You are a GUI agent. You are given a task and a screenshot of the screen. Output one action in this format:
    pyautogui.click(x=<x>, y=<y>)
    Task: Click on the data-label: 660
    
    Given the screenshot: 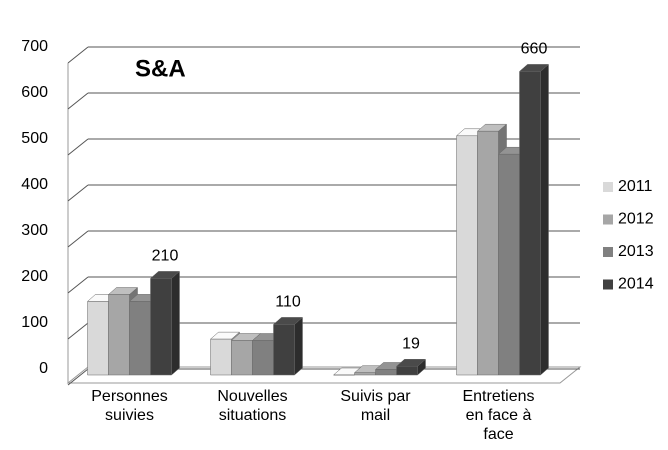 What is the action you would take?
    pyautogui.click(x=534, y=49)
    